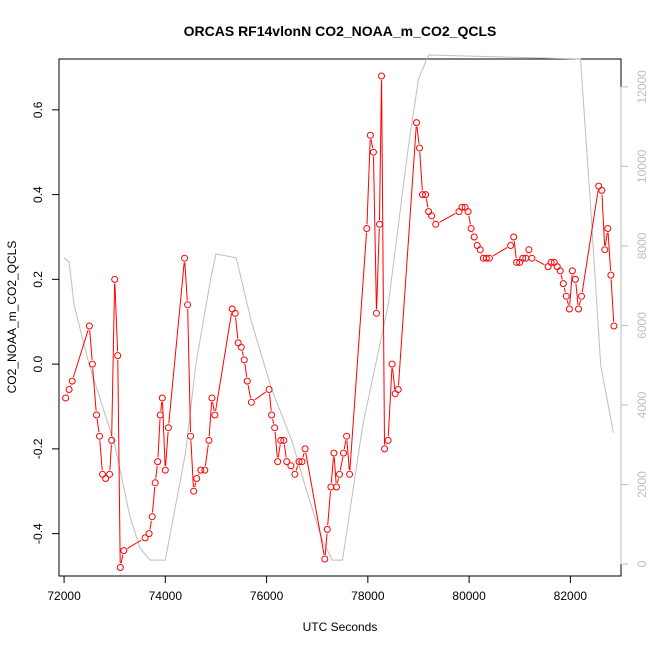 Image resolution: width=650 pixels, height=650 pixels. What do you see at coordinates (642, 484) in the screenshot?
I see `y2-tick-label: 2000` at bounding box center [642, 484].